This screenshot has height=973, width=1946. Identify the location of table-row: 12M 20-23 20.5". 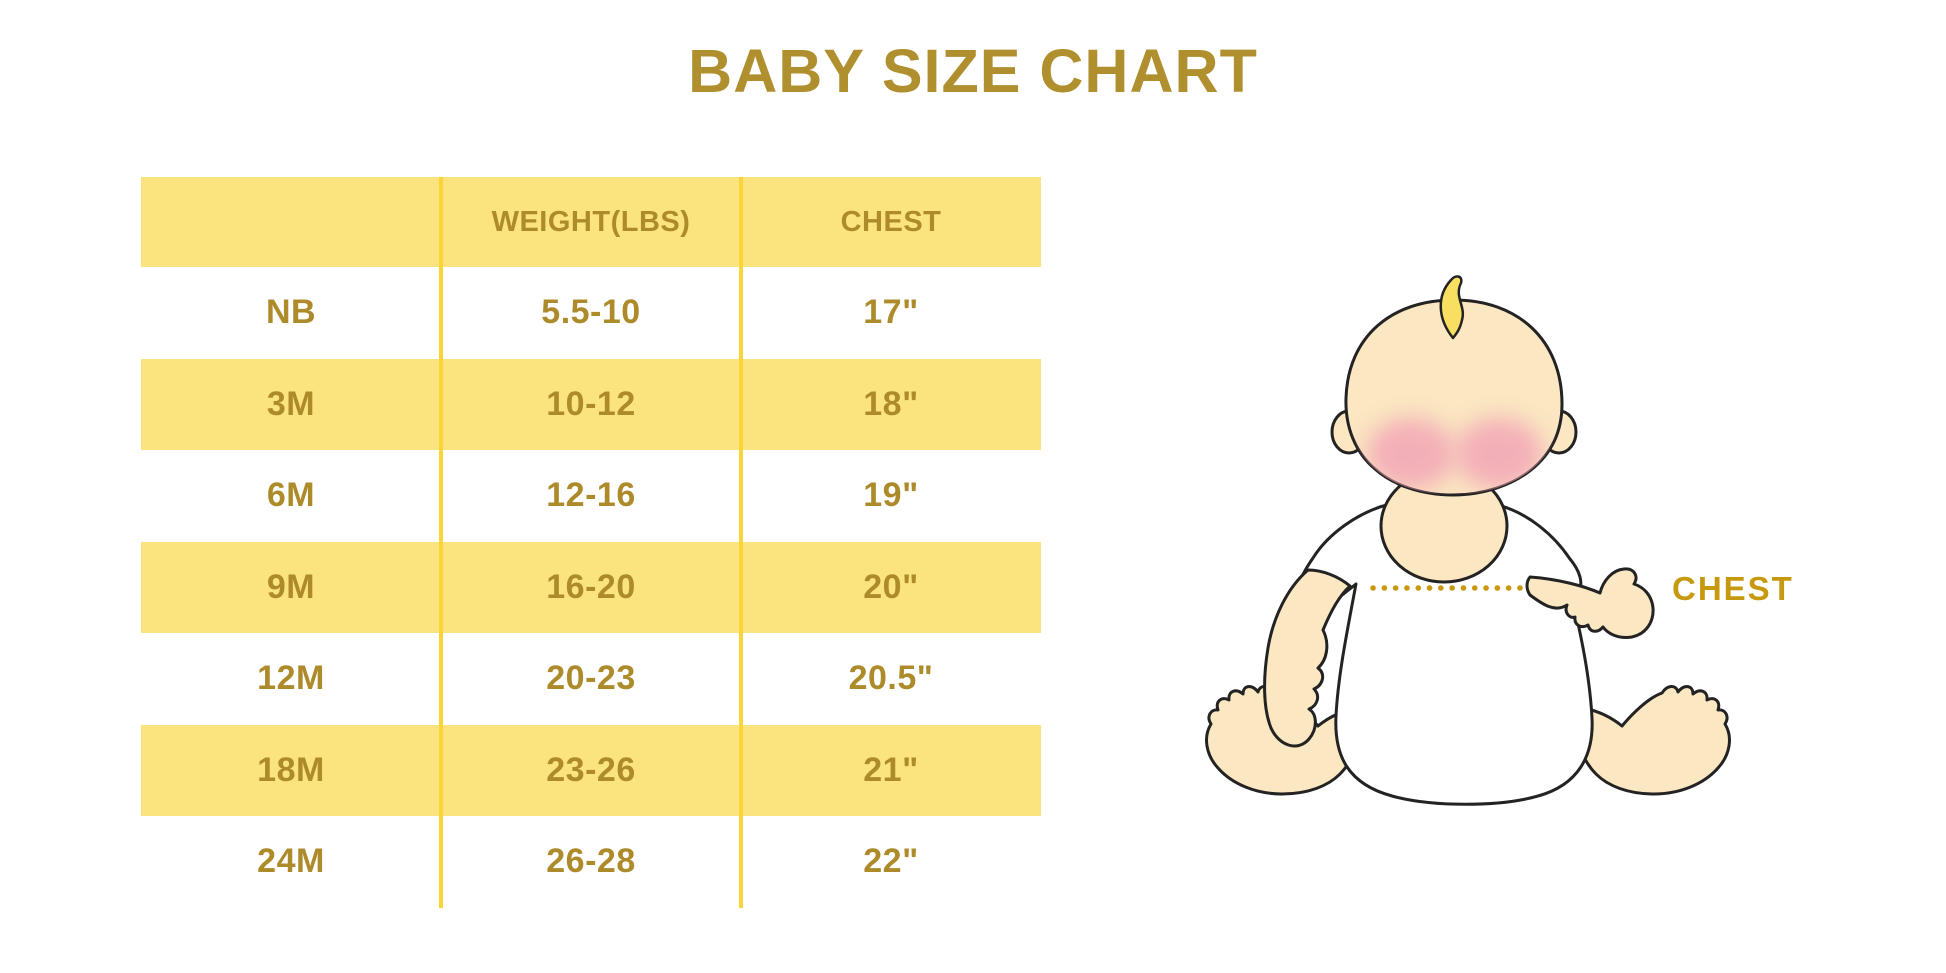
(591, 679).